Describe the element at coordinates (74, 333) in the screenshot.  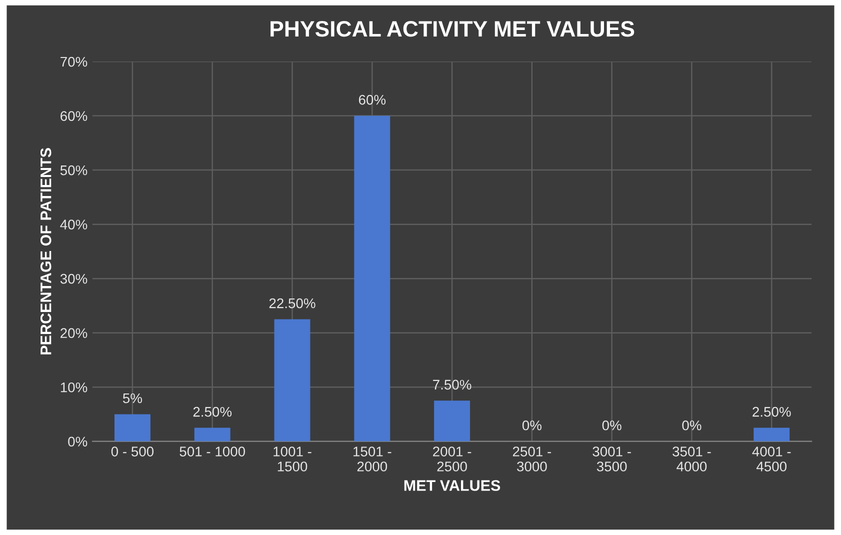
I see `y-tick-label: 20%` at that location.